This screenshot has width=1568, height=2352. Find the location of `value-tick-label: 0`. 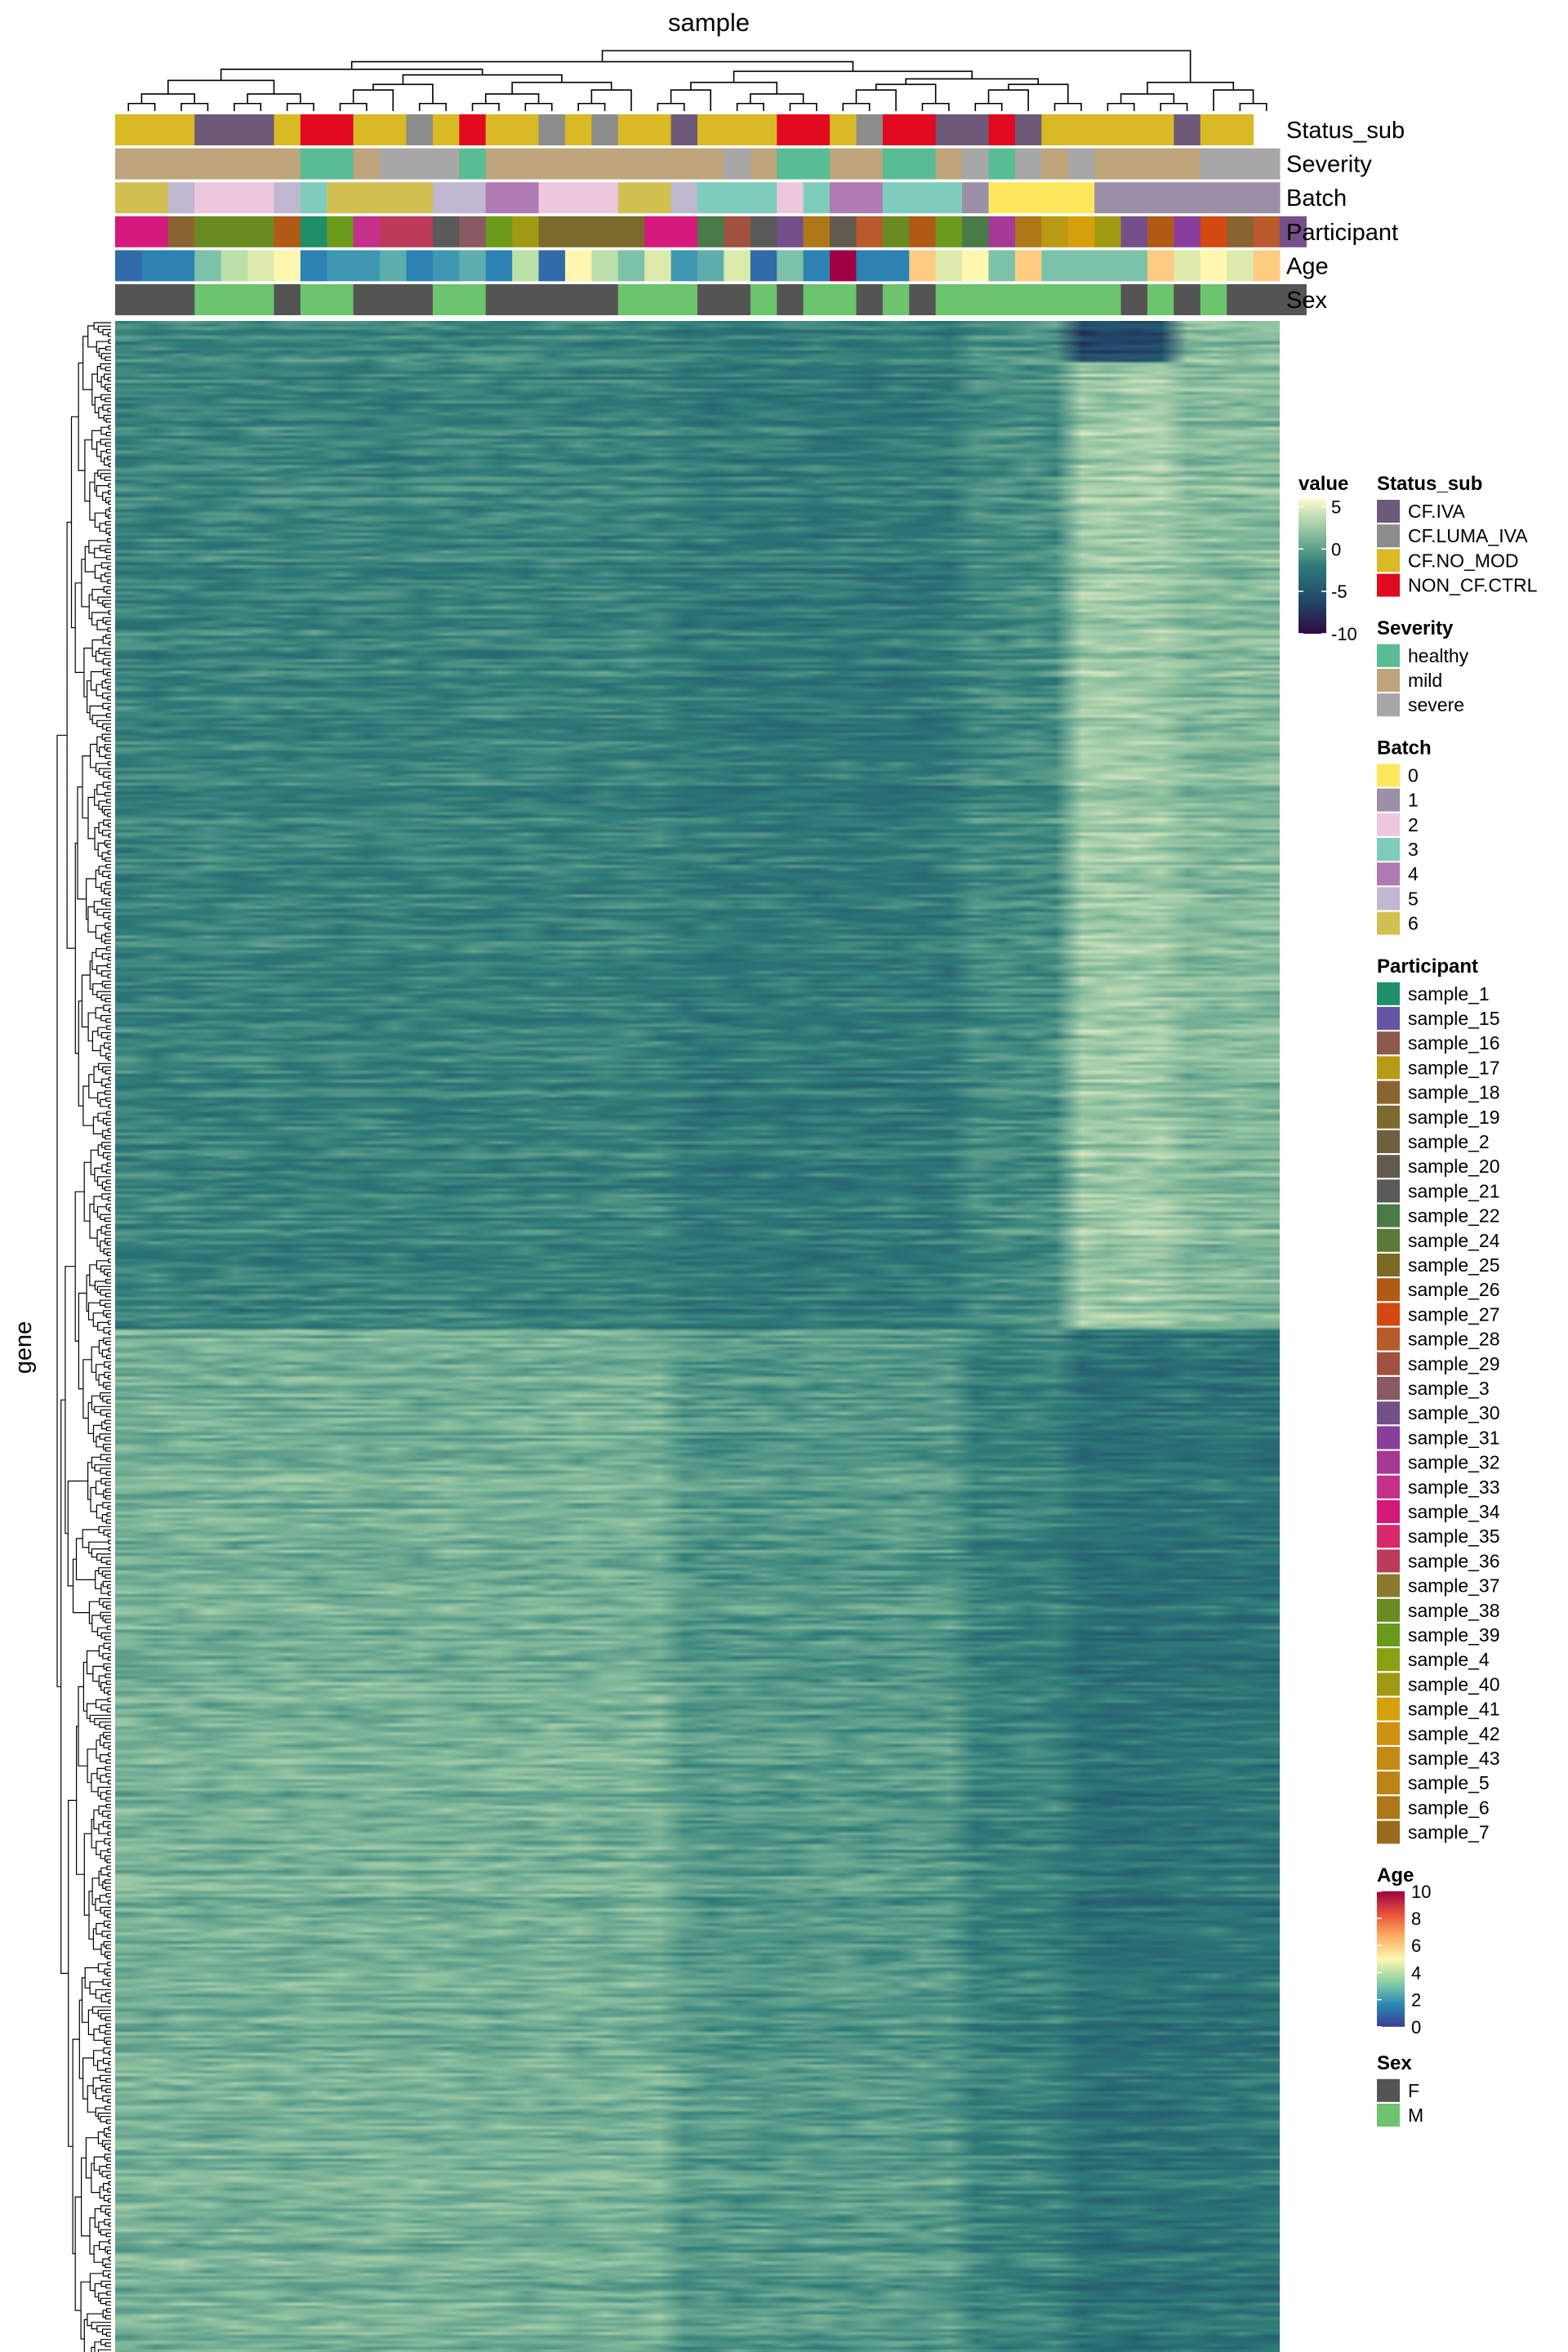

value-tick-label: 0 is located at coordinates (1336, 549).